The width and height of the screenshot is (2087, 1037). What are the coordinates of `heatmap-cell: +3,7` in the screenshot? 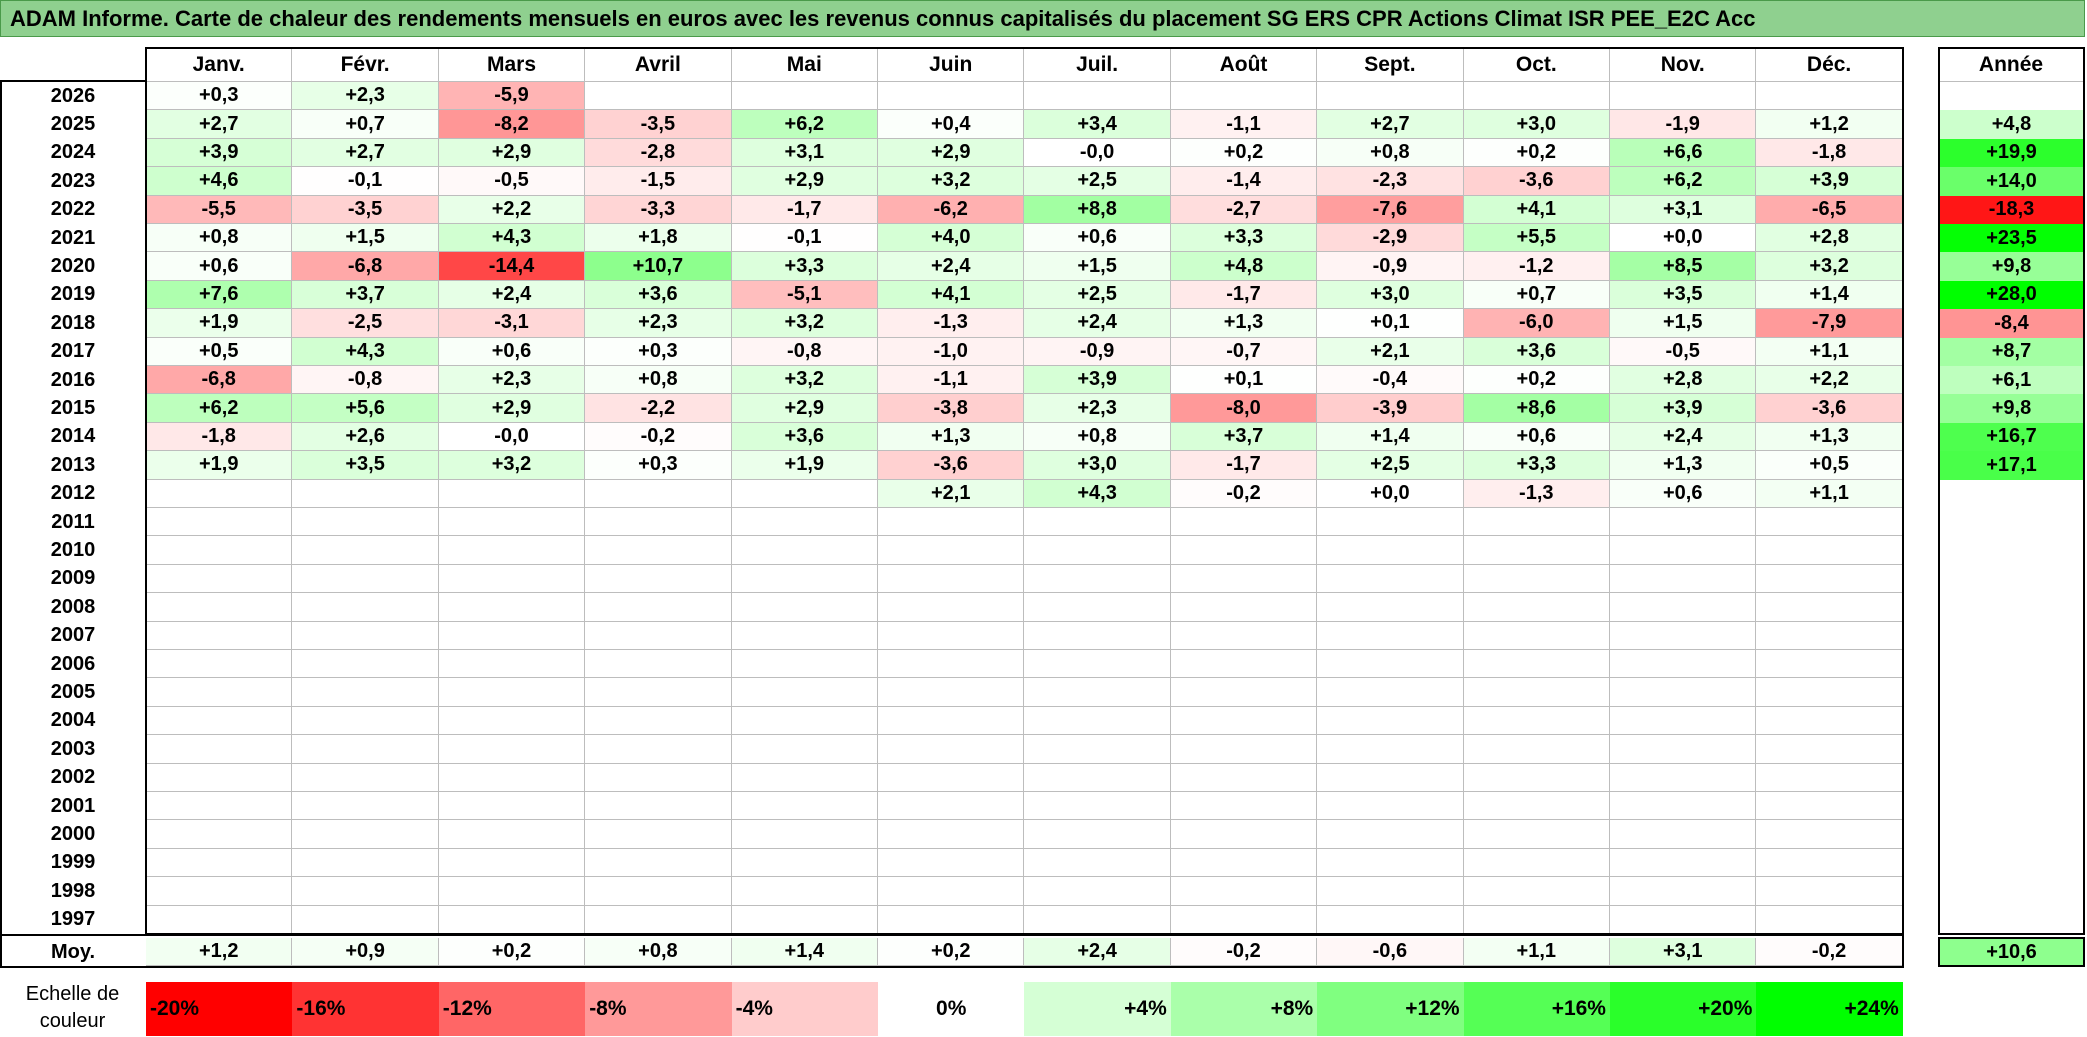 It's located at (365, 295).